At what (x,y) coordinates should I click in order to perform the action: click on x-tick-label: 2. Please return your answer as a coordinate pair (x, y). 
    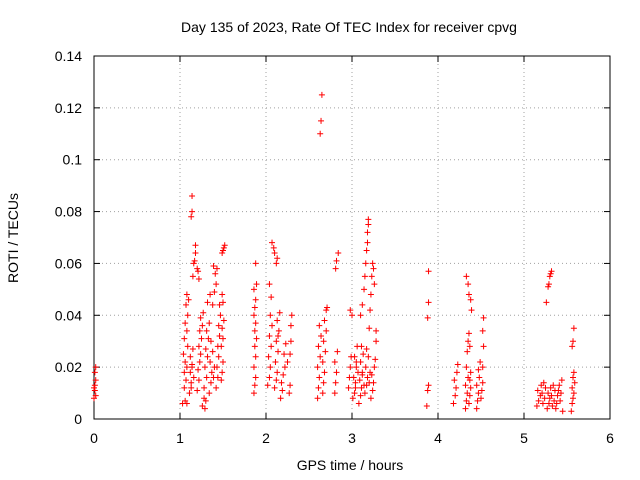
    Looking at the image, I should click on (266, 438).